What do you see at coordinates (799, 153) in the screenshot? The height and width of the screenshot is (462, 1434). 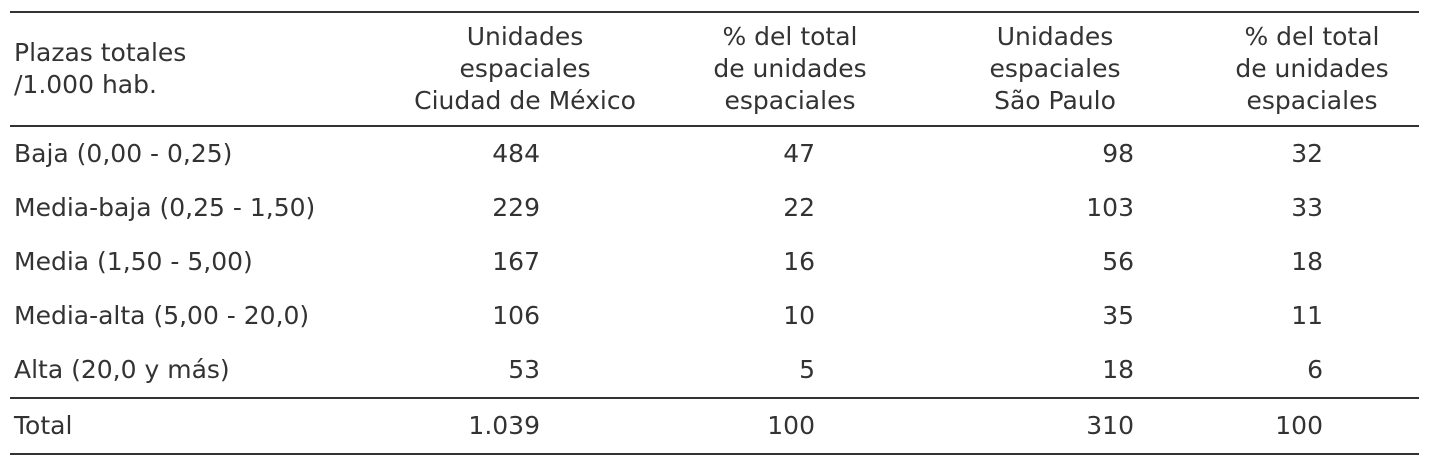 I see `cdmx-pct-cell: 47` at bounding box center [799, 153].